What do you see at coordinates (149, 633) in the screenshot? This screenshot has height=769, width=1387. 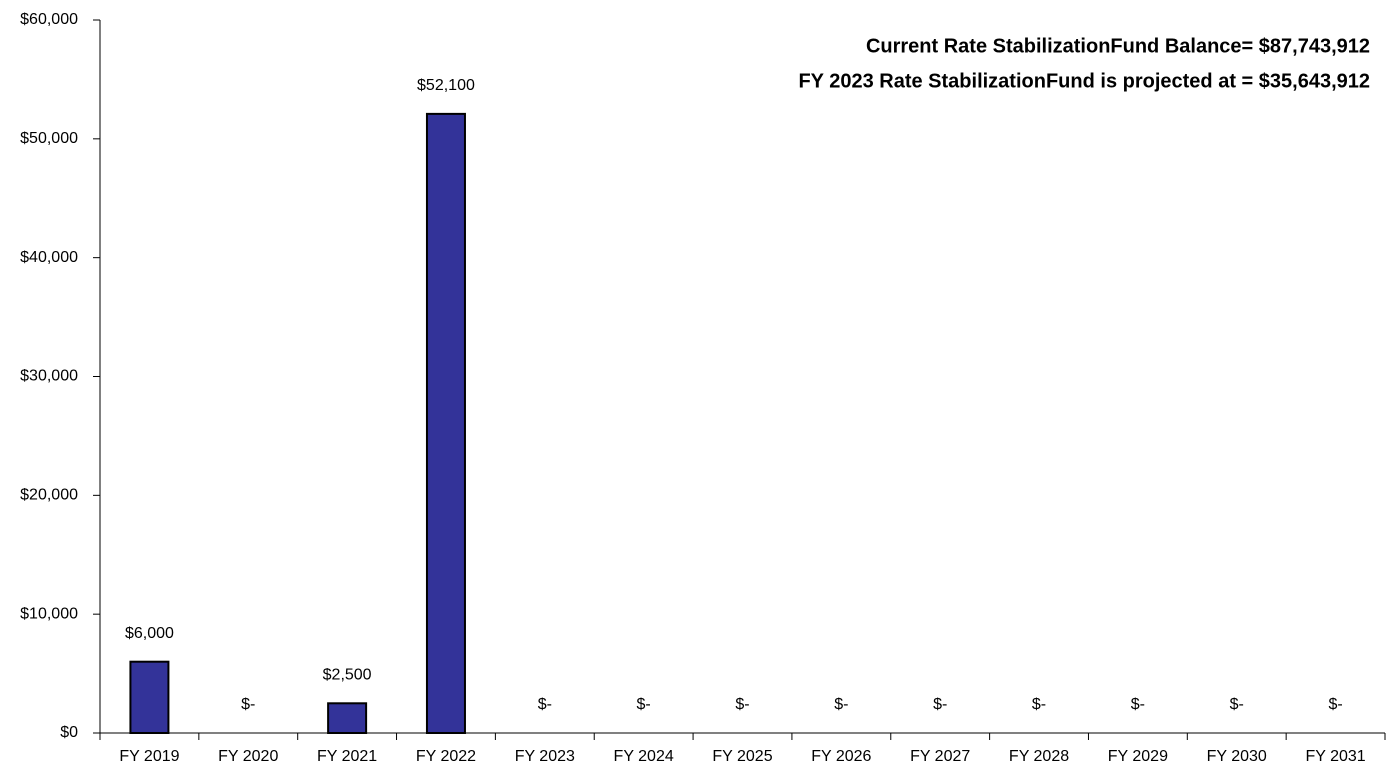 I see `value-label: $6,000` at bounding box center [149, 633].